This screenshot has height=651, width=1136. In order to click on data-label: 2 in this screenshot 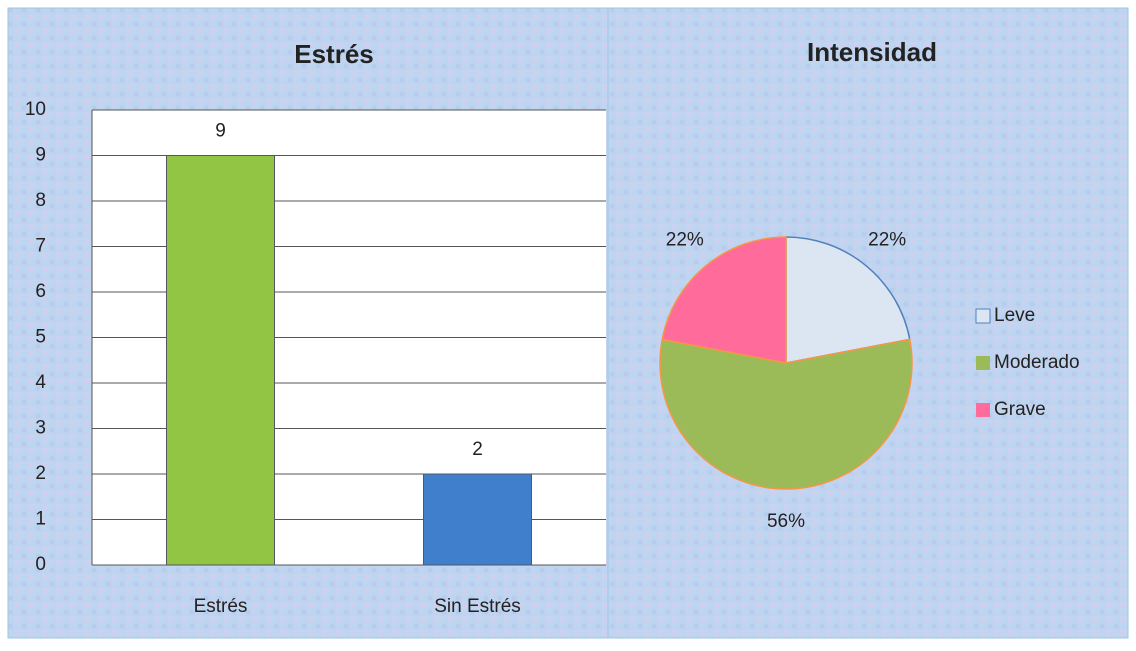, I will do `click(477, 449)`.